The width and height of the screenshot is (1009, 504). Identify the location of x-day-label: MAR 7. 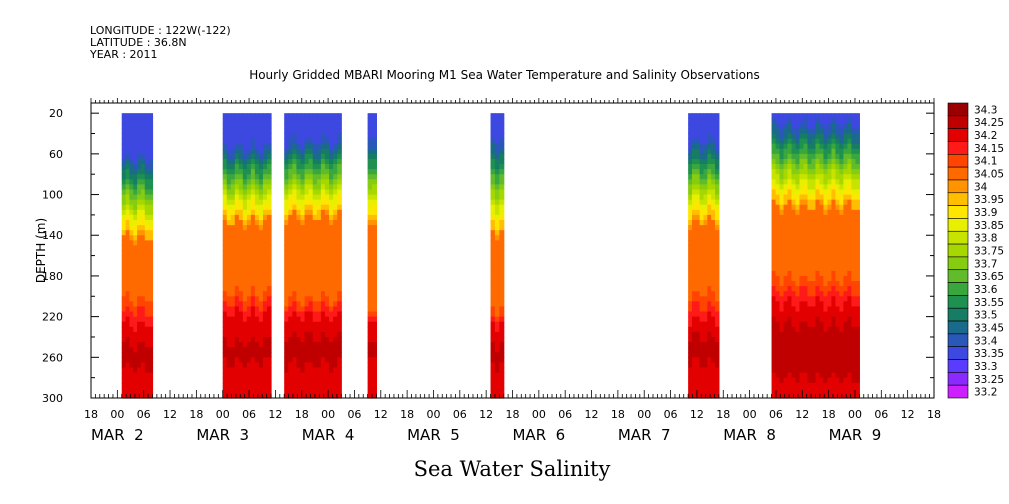
(644, 435).